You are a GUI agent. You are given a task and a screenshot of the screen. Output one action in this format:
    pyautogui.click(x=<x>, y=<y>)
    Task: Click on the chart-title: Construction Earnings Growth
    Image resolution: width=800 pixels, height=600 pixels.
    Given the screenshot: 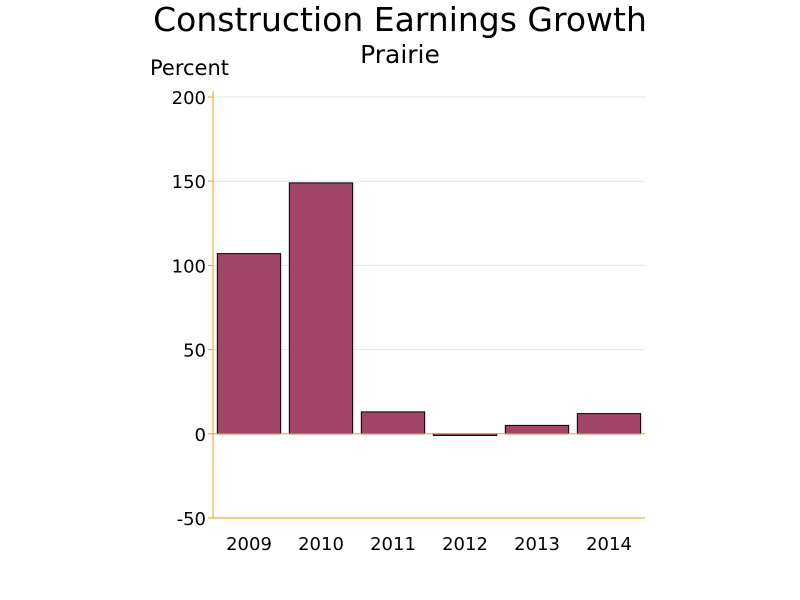 What is the action you would take?
    pyautogui.click(x=400, y=19)
    